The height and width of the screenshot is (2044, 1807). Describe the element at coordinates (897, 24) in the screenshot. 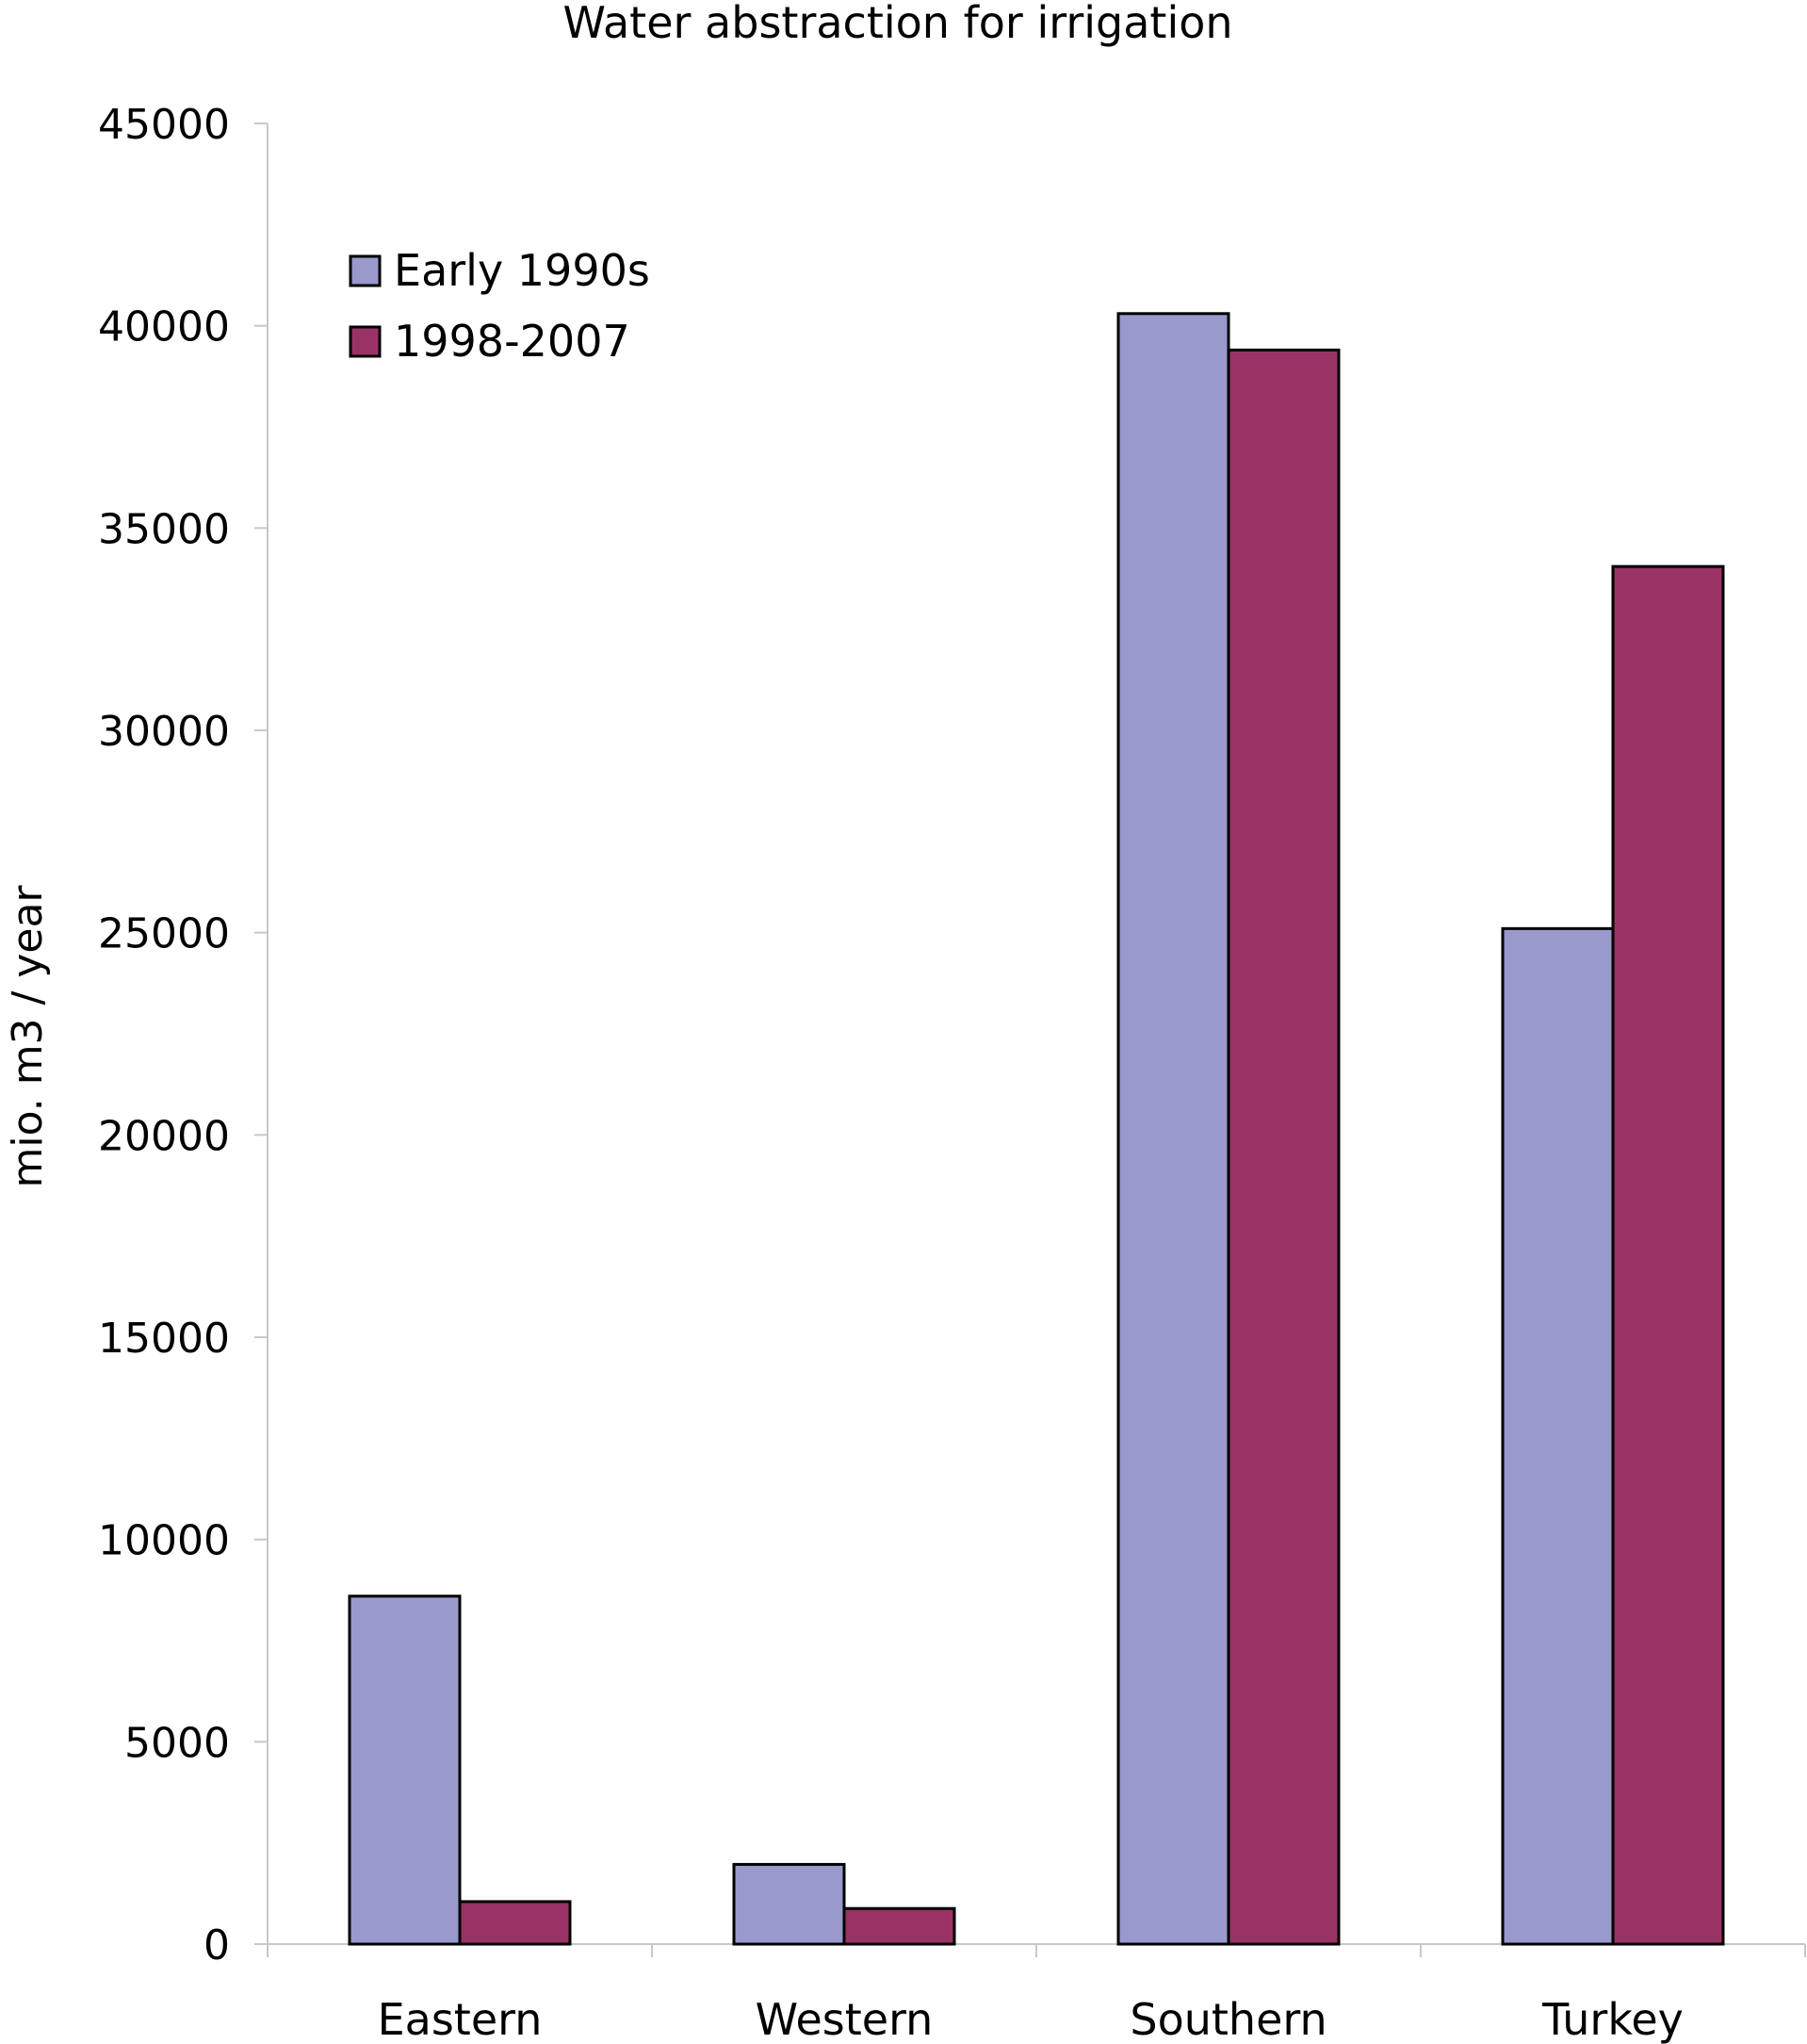

I see `chart-title: Water abstraction for irrigation` at that location.